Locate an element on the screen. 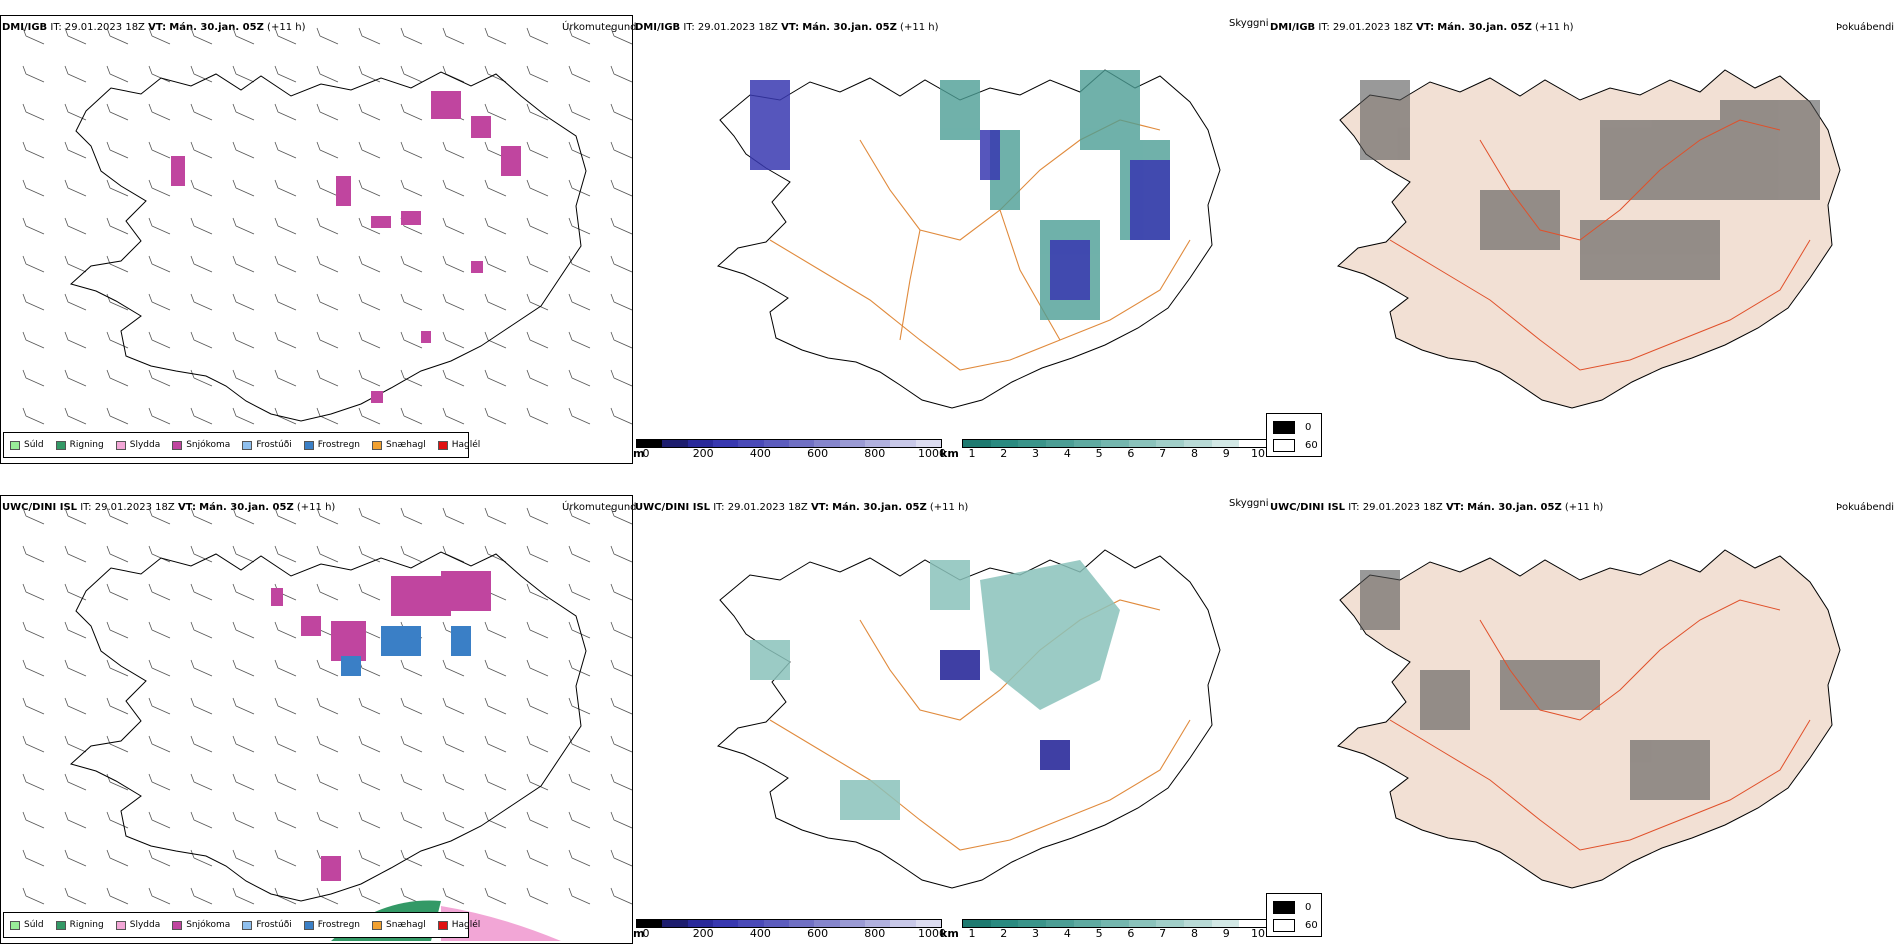  colorbar-tick: 4 is located at coordinates (1067, 453).